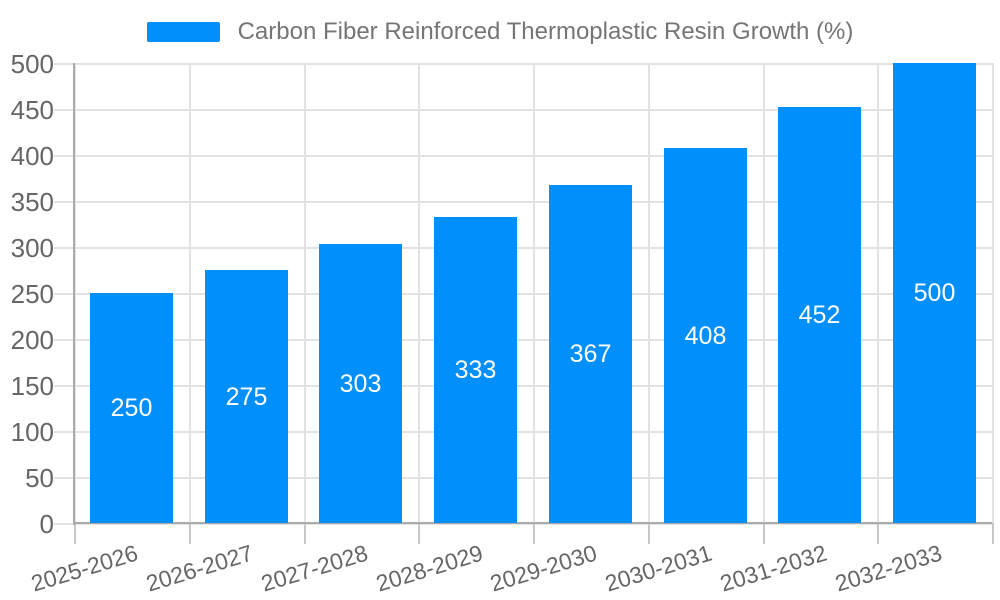 This screenshot has width=1000, height=600. I want to click on legend-swatch, so click(183, 32).